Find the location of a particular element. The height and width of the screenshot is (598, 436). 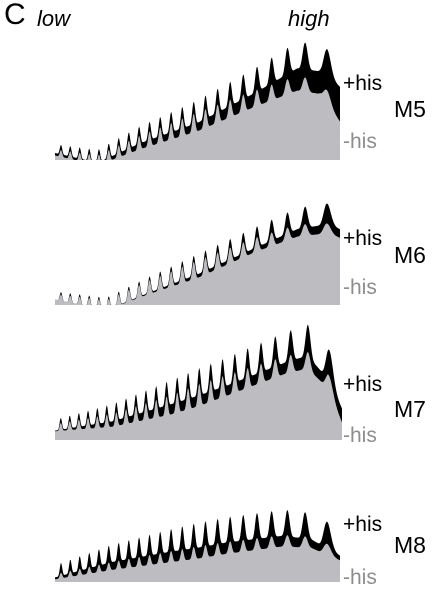

m8-minus-his-area is located at coordinates (197, 558).